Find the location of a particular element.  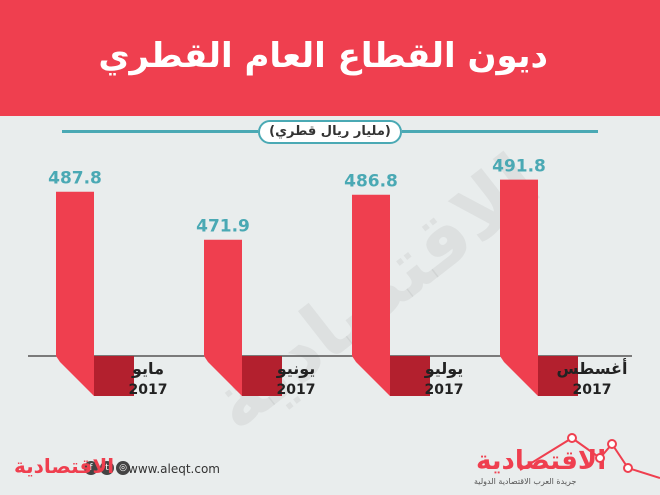

bar-value-label: 471.9 is located at coordinates (223, 227).